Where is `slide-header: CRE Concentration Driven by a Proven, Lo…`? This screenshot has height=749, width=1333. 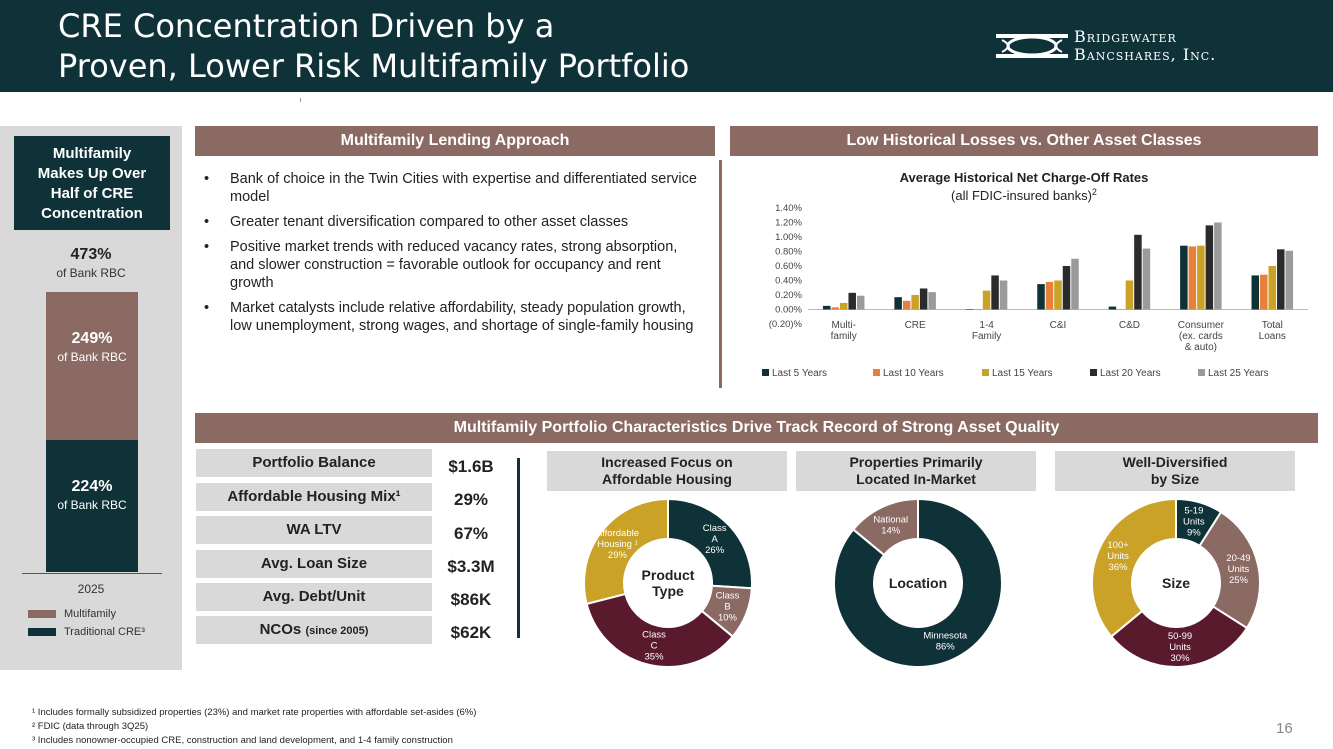
slide-header: CRE Concentration Driven by a Proven, Lo… is located at coordinates (666, 46).